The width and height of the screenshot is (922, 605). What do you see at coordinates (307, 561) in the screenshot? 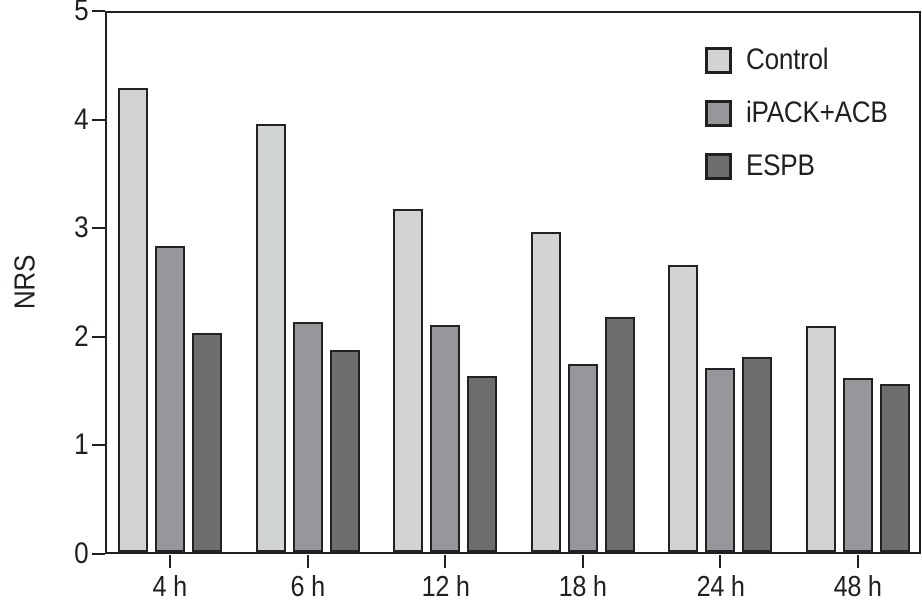
I see `x-tick-6h` at bounding box center [307, 561].